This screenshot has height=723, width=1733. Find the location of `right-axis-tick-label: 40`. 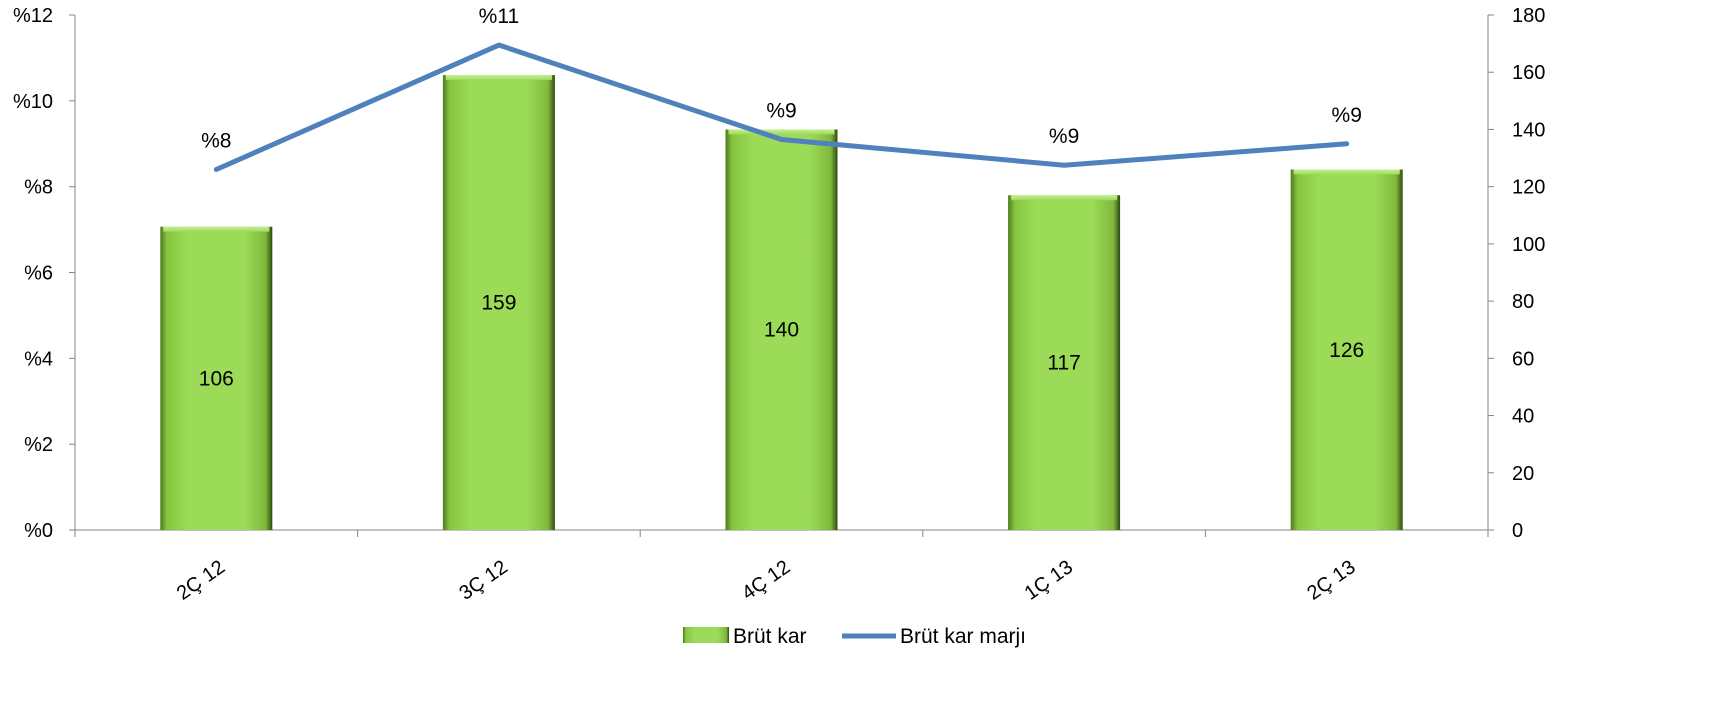

right-axis-tick-label: 40 is located at coordinates (1523, 417).